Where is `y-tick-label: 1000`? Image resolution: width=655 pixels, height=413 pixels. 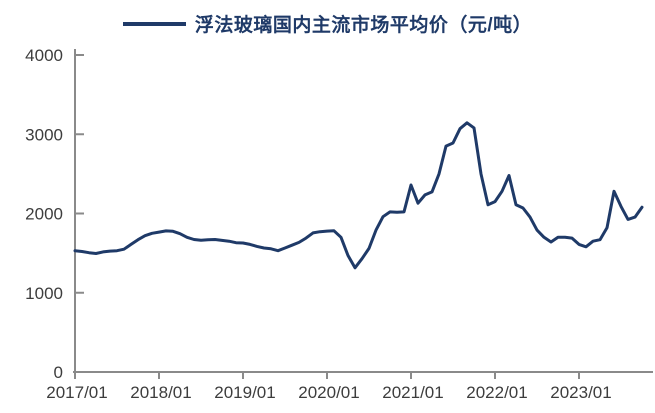 y-tick-label: 1000 is located at coordinates (44, 293).